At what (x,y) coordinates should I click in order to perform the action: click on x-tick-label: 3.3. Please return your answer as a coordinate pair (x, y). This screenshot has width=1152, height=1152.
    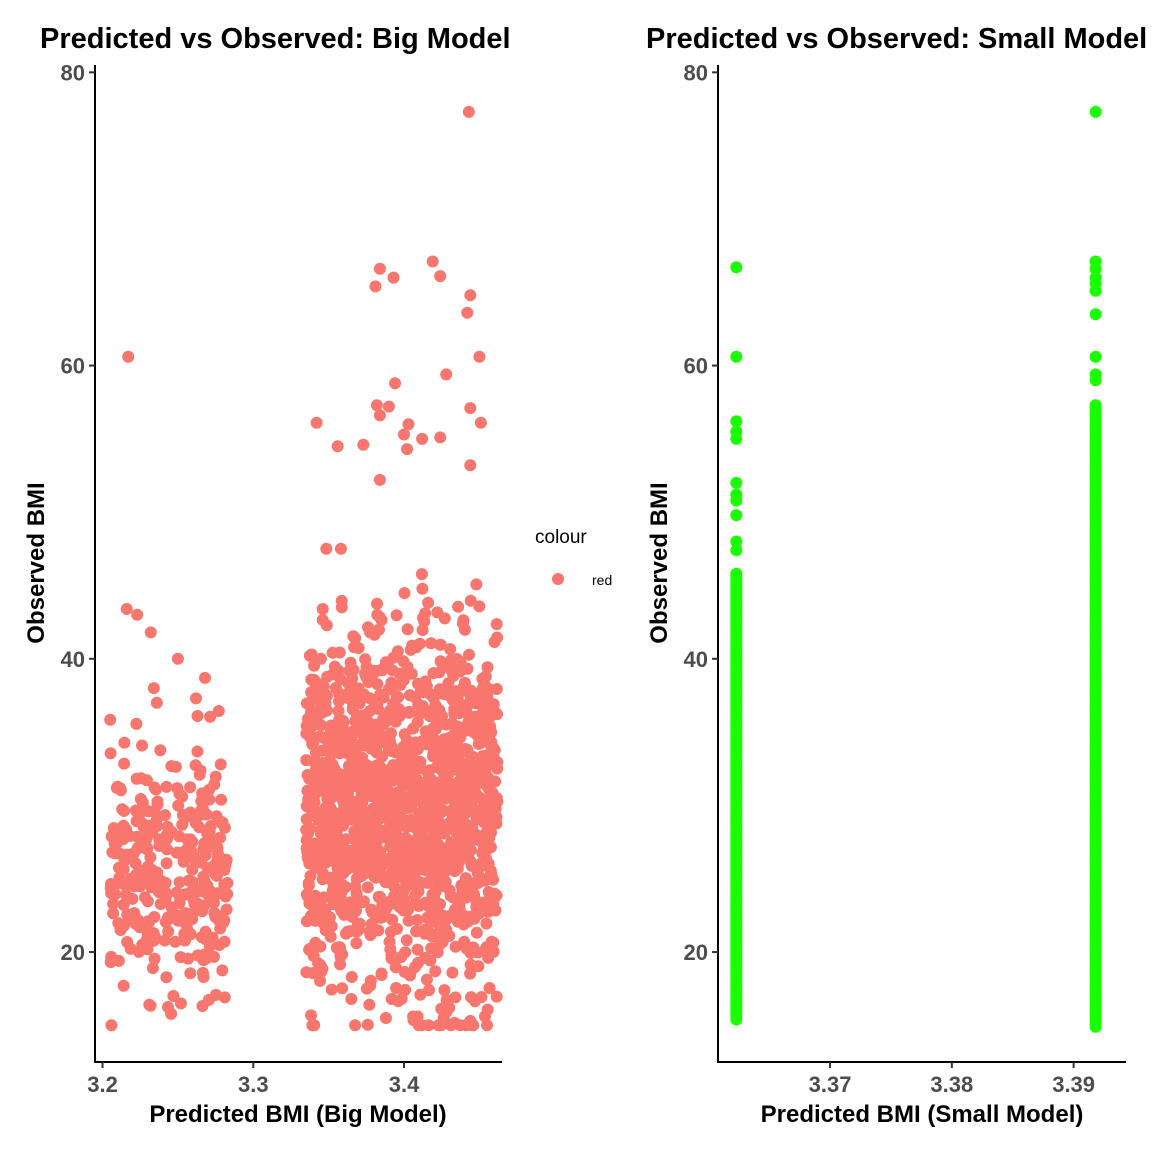
    Looking at the image, I should click on (253, 1084).